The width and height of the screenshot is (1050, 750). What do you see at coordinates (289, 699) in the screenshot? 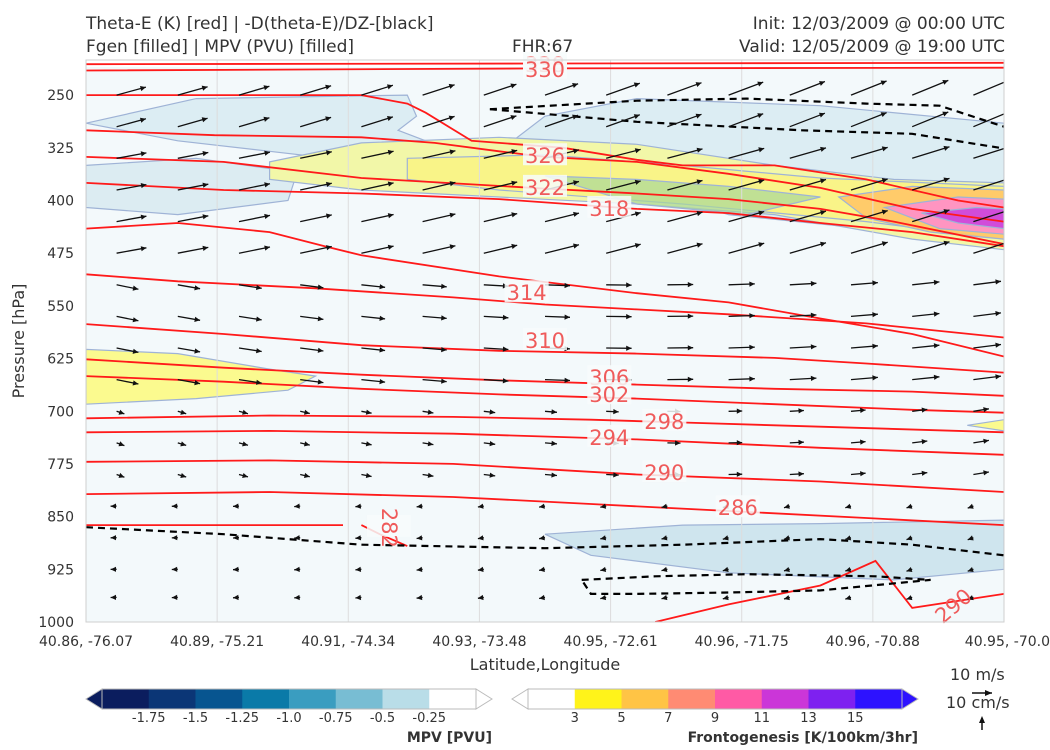
I see `mpv-colorbar-frame` at bounding box center [289, 699].